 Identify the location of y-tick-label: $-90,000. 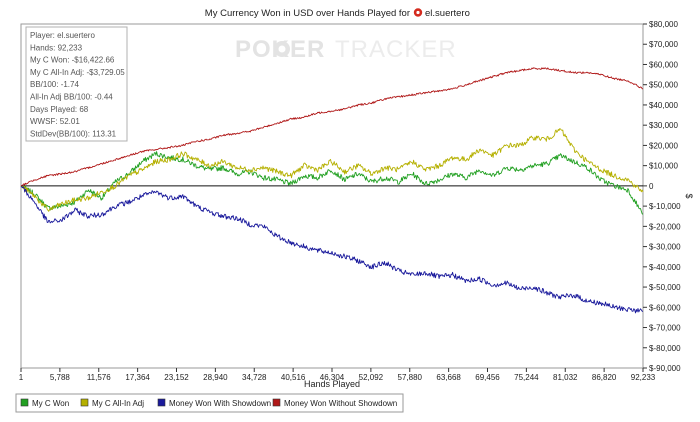
(665, 368).